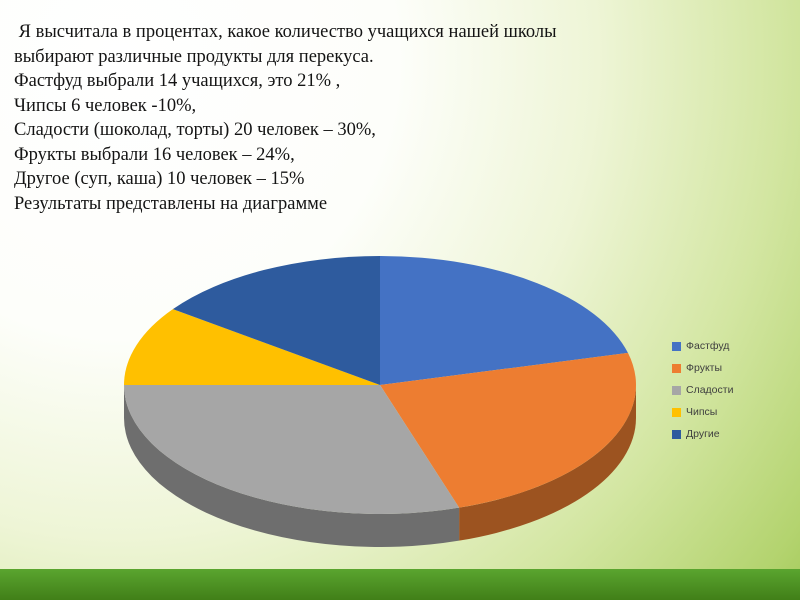  I want to click on legend-item: Сладости, so click(727, 390).